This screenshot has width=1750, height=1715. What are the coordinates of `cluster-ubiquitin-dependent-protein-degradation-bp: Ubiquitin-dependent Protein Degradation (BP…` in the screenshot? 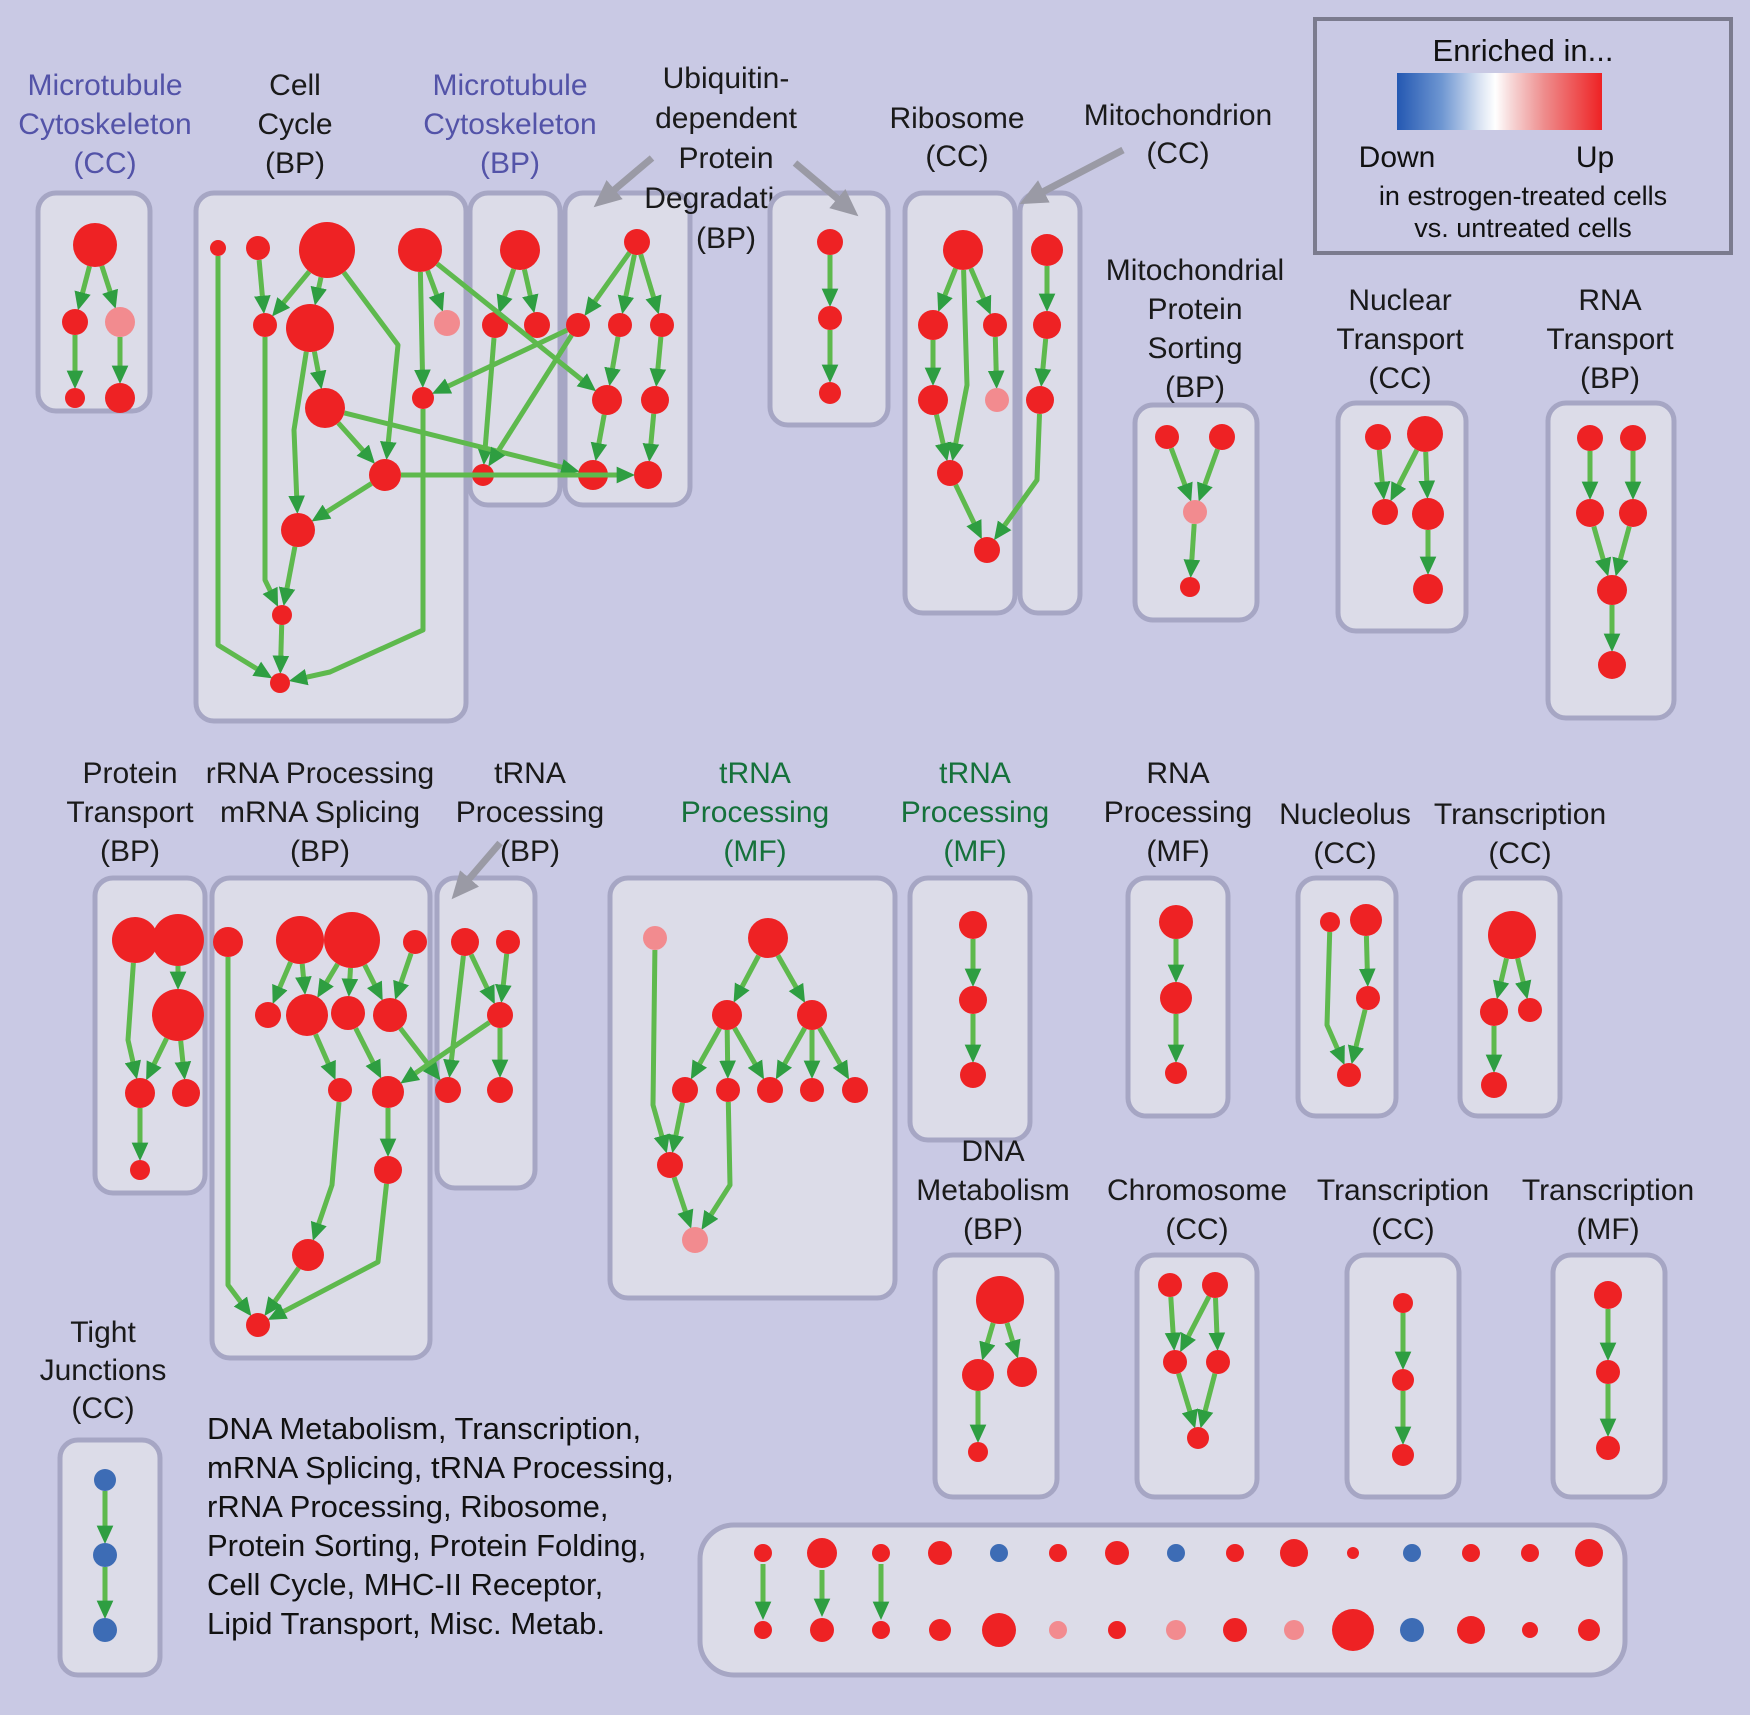 It's located at (685, 285).